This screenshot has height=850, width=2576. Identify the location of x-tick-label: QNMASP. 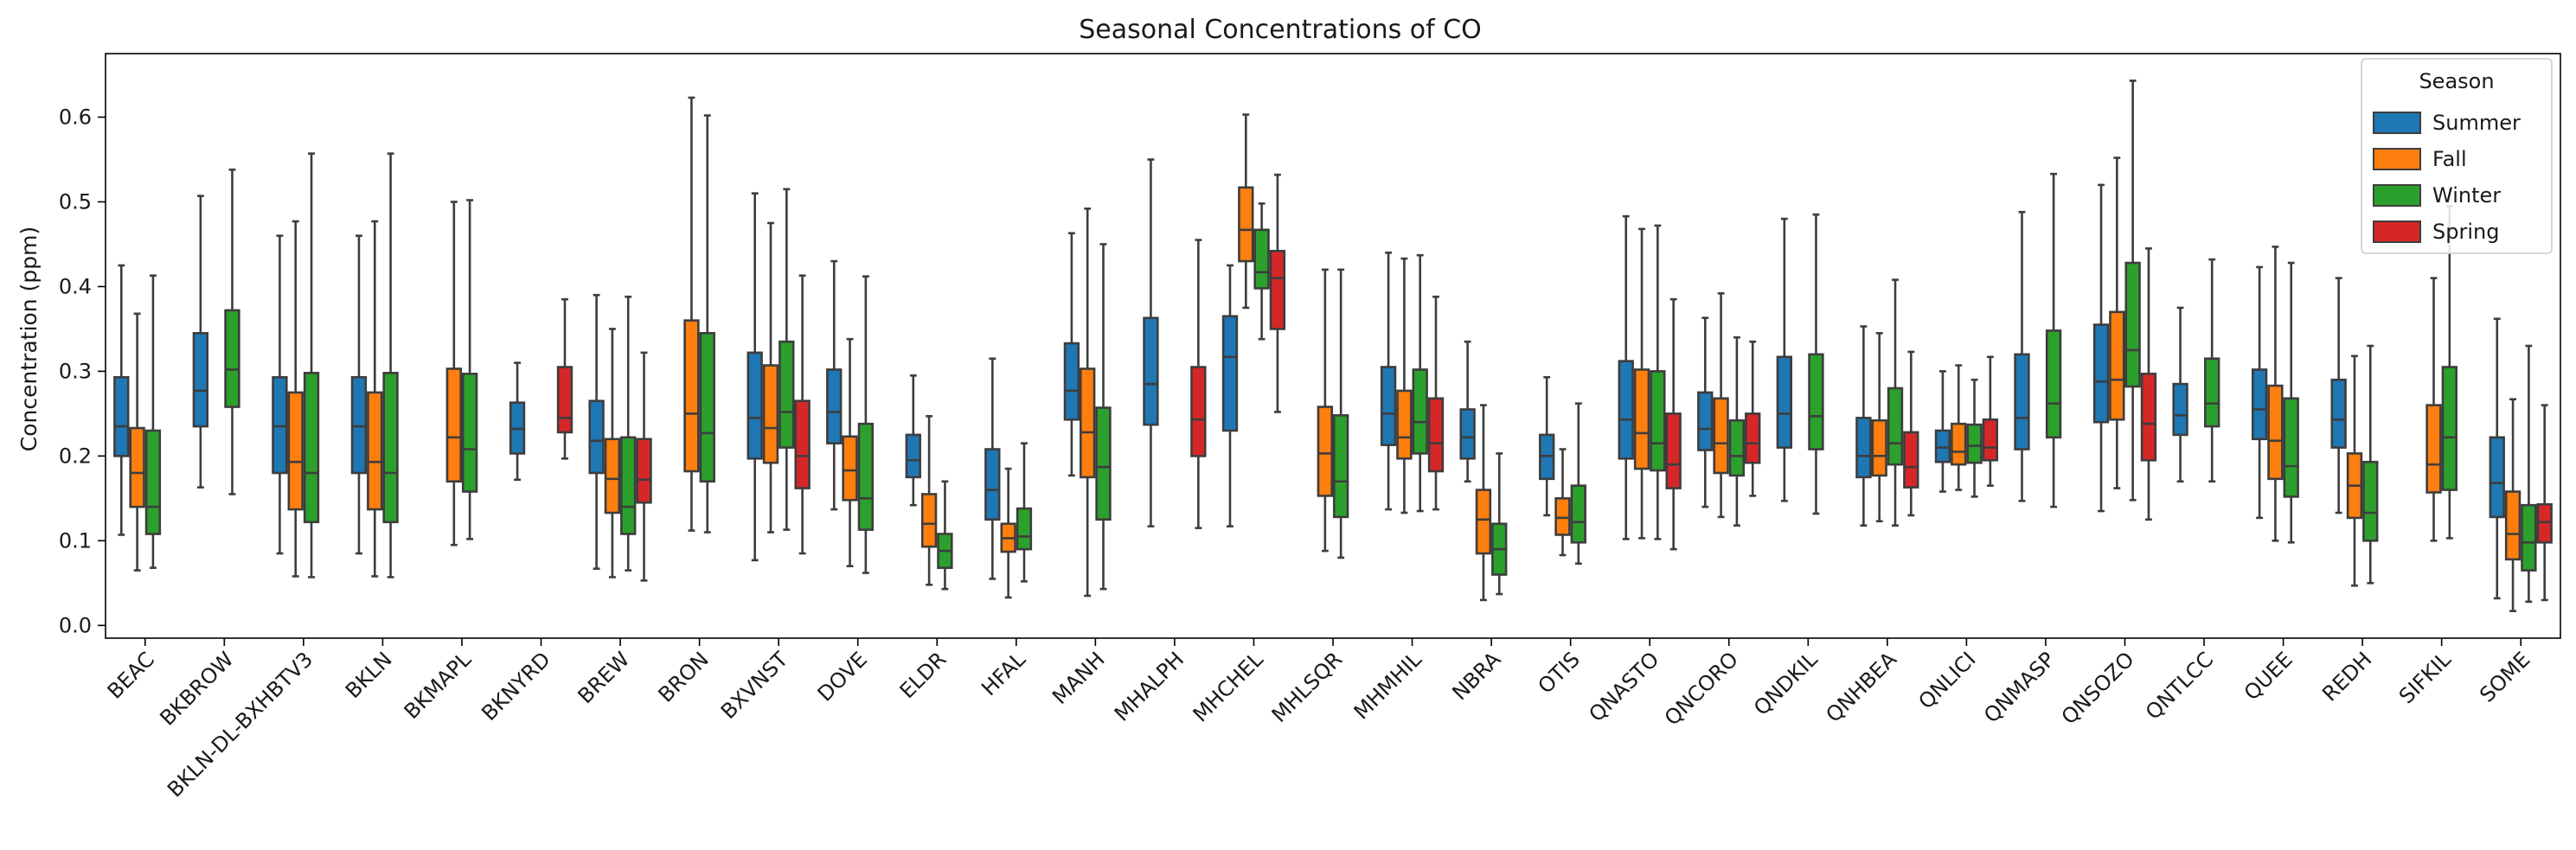
(2019, 687).